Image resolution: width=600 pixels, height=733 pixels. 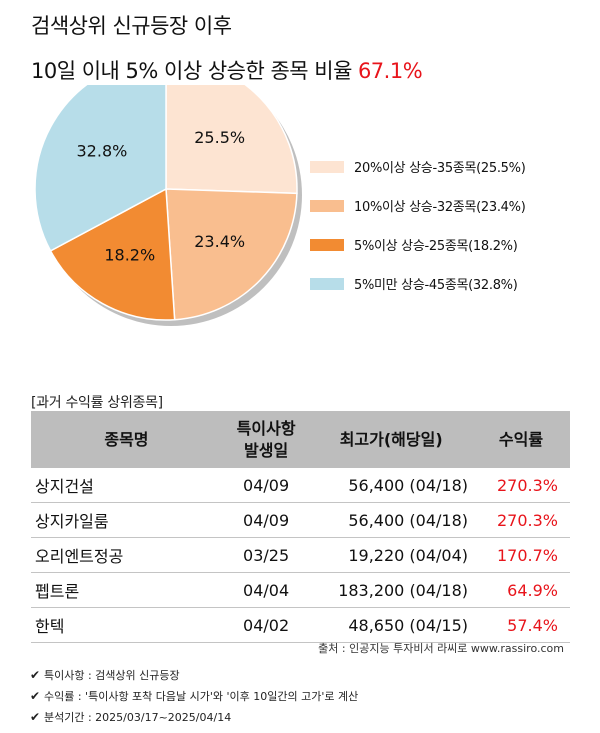 I want to click on pie-chart: 25.5% 23.4% 18.2% 32.8%, so click(x=168, y=205).